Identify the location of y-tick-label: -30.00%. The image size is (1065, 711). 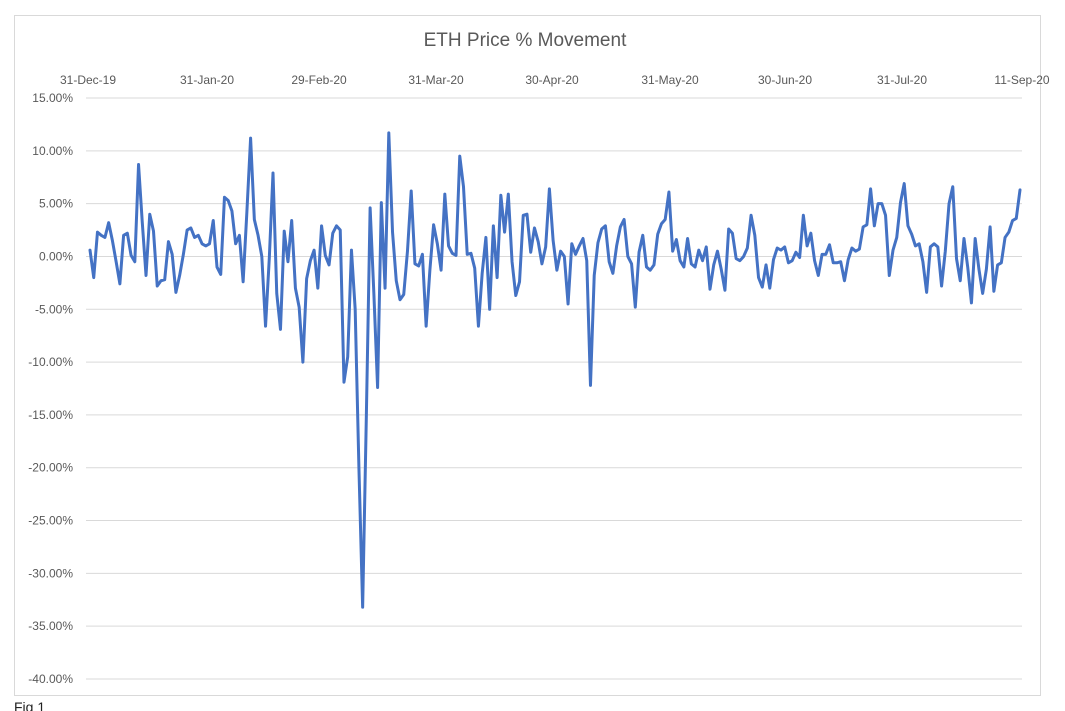
(50, 573).